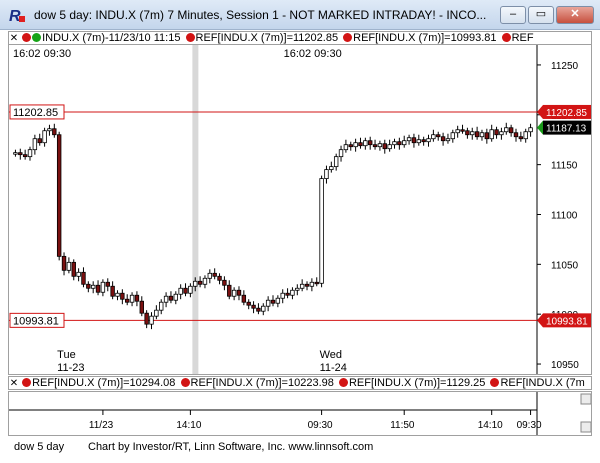  Describe the element at coordinates (513, 15) in the screenshot. I see `minimize-button: ‒` at that location.